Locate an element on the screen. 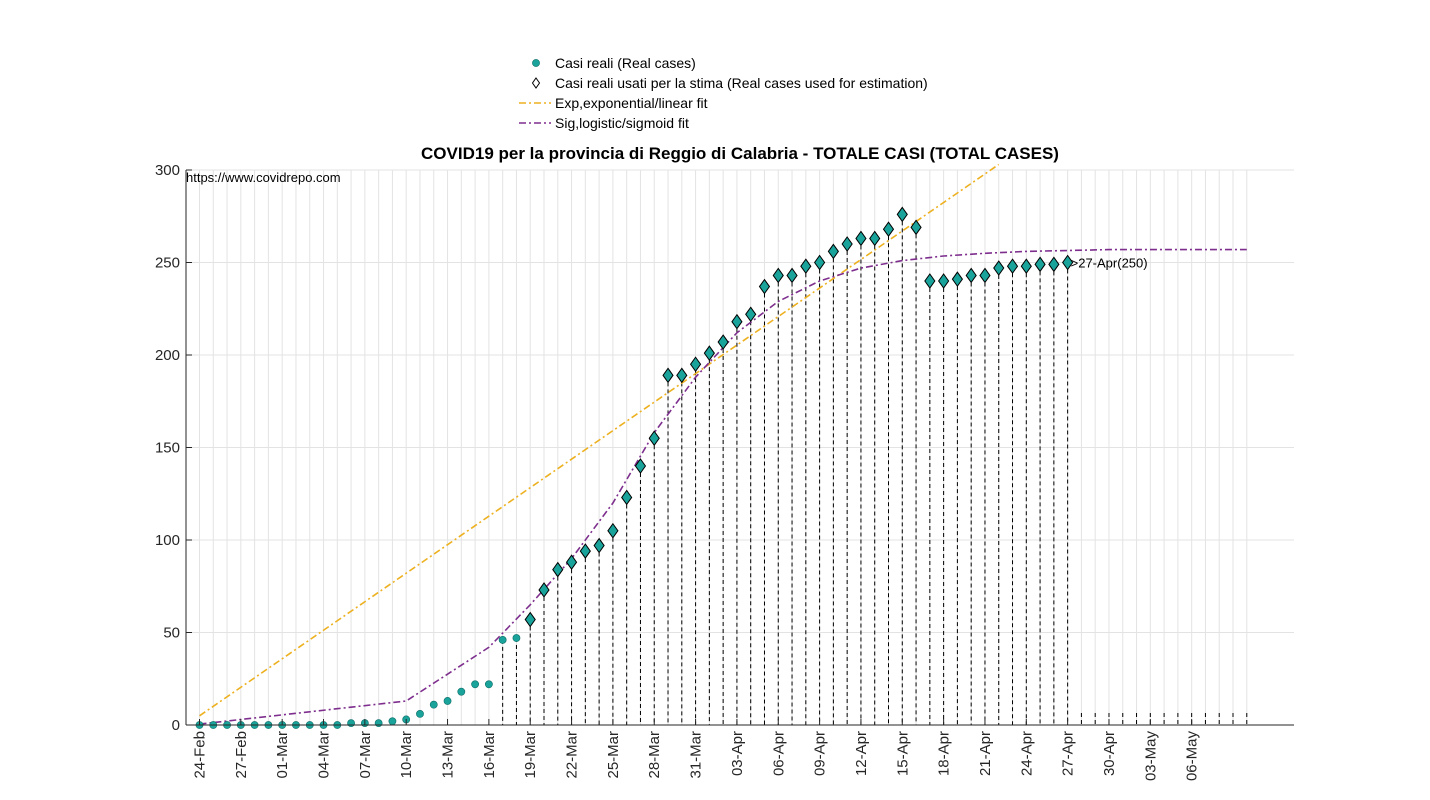 This screenshot has width=1430, height=800. x-tick-label: 07-Mar is located at coordinates (365, 755).